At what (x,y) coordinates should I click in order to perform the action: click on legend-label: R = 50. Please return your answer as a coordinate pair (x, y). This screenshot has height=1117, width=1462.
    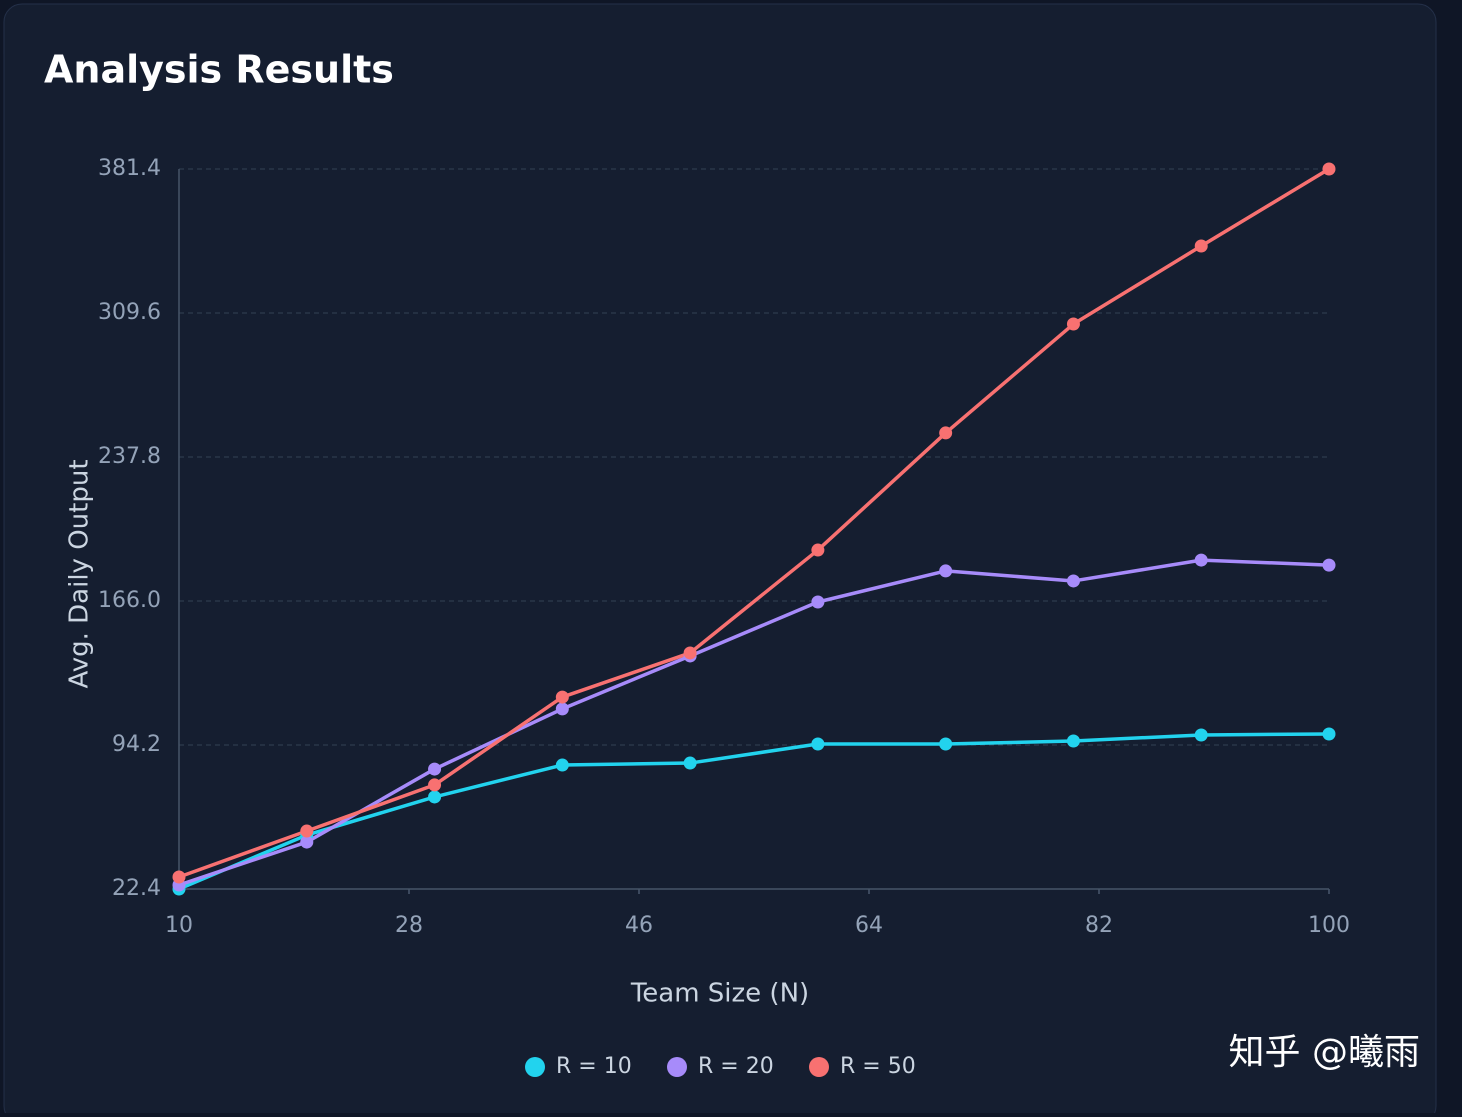
    Looking at the image, I should click on (878, 1066).